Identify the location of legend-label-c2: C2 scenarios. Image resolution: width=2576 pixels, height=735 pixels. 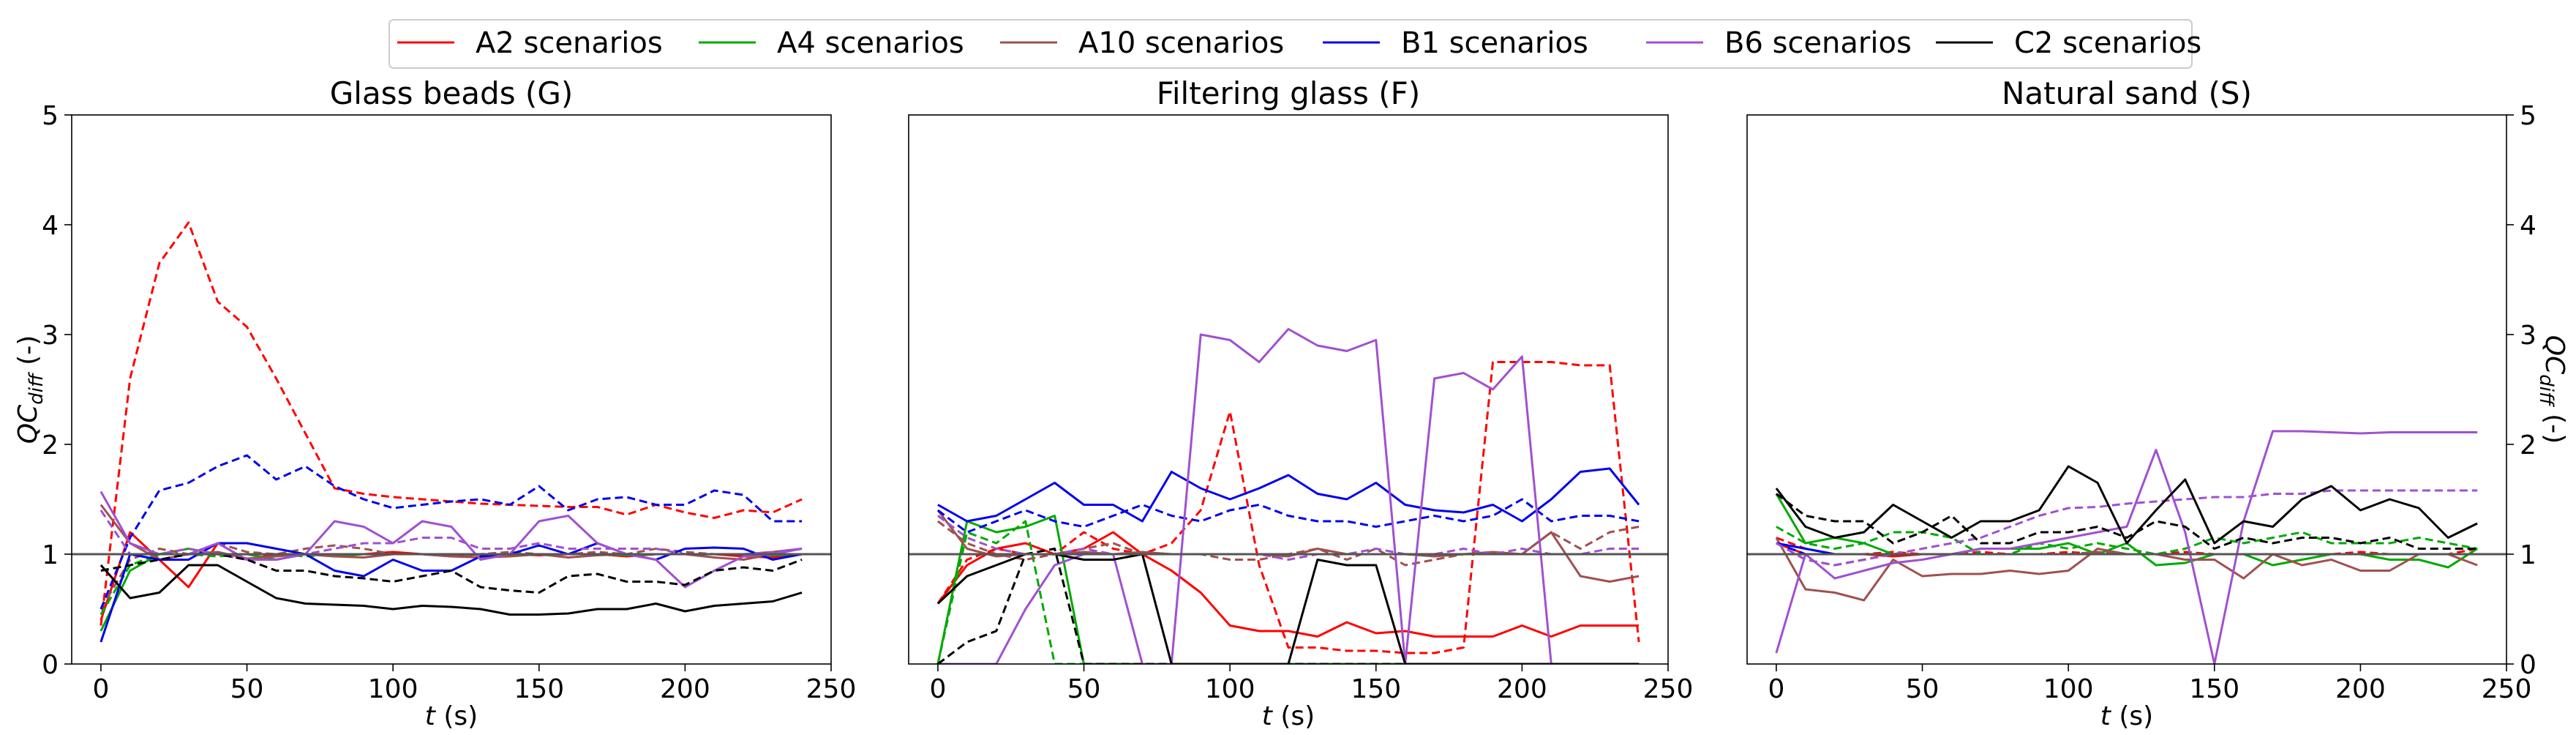
(2107, 43).